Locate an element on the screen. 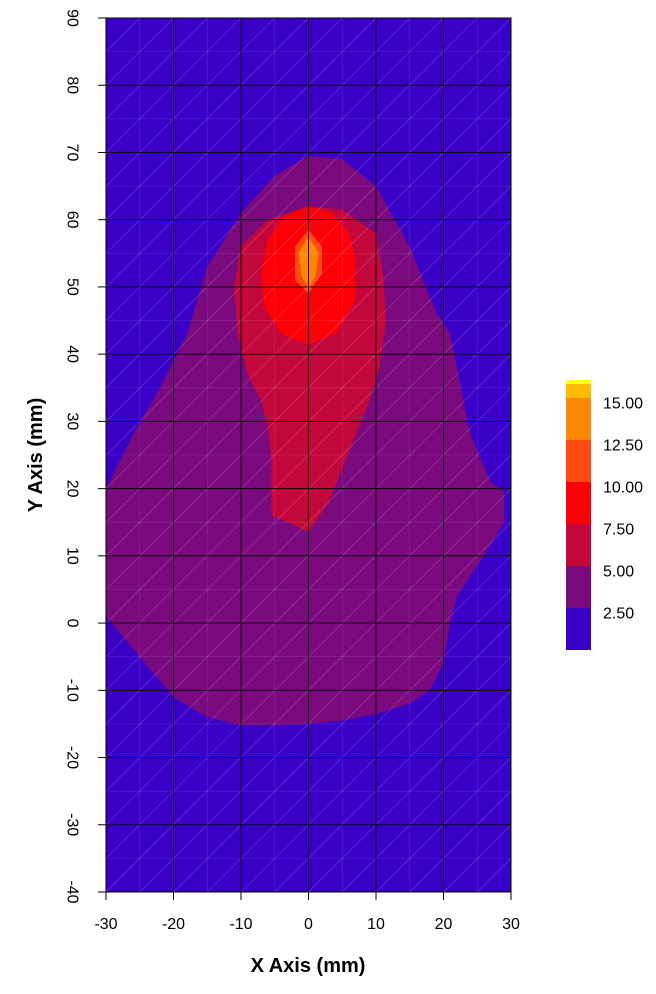 The image size is (656, 994). legend-label-0: 2.50 is located at coordinates (618, 614).